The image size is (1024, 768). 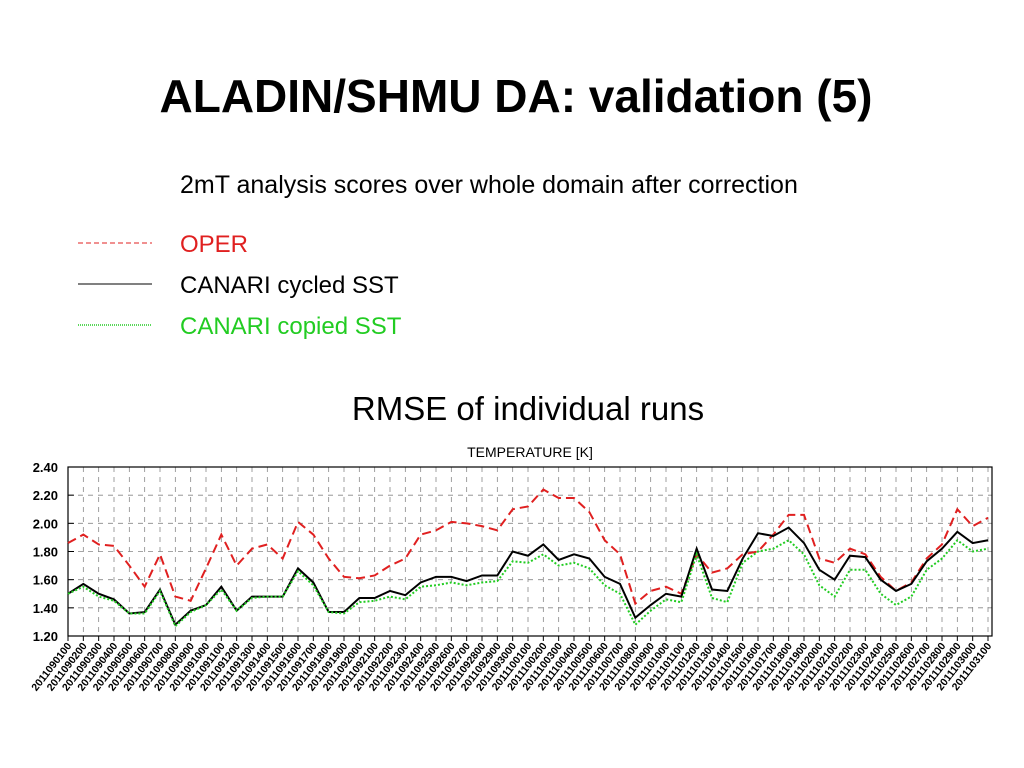 What do you see at coordinates (45, 523) in the screenshot?
I see `y-tick-label: 2.00` at bounding box center [45, 523].